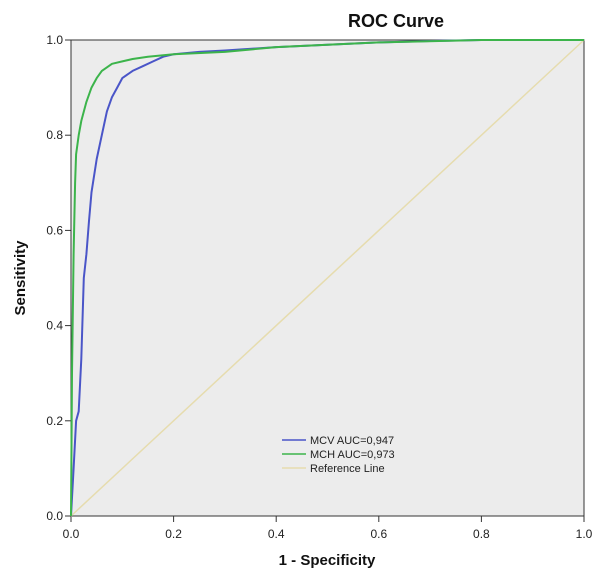 The height and width of the screenshot is (572, 592). Describe the element at coordinates (352, 455) in the screenshot. I see `legend-label-mch-auc-0-973: MCH AUC=0,973` at that location.